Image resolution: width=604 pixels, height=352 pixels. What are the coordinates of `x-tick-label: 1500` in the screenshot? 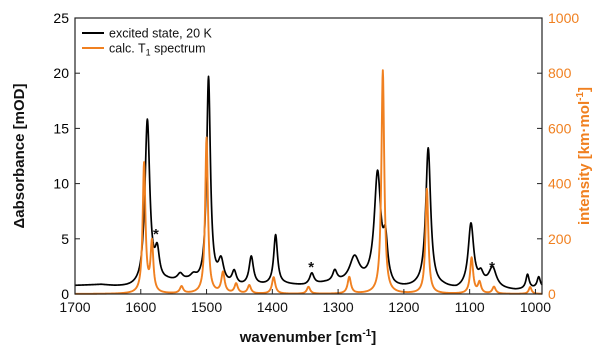 It's located at (206, 307).